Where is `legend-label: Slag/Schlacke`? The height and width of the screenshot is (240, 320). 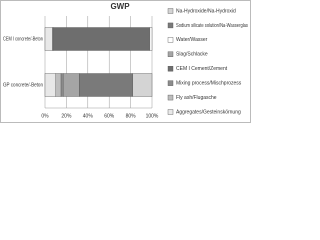 legend-label: Slag/Schlacke is located at coordinates (192, 55).